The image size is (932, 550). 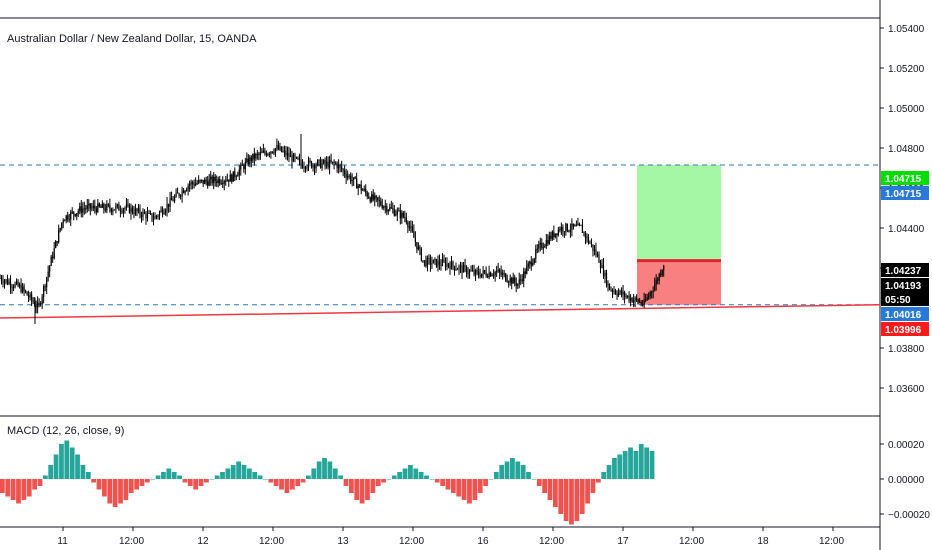 I want to click on entry-tag-bg, so click(x=905, y=270).